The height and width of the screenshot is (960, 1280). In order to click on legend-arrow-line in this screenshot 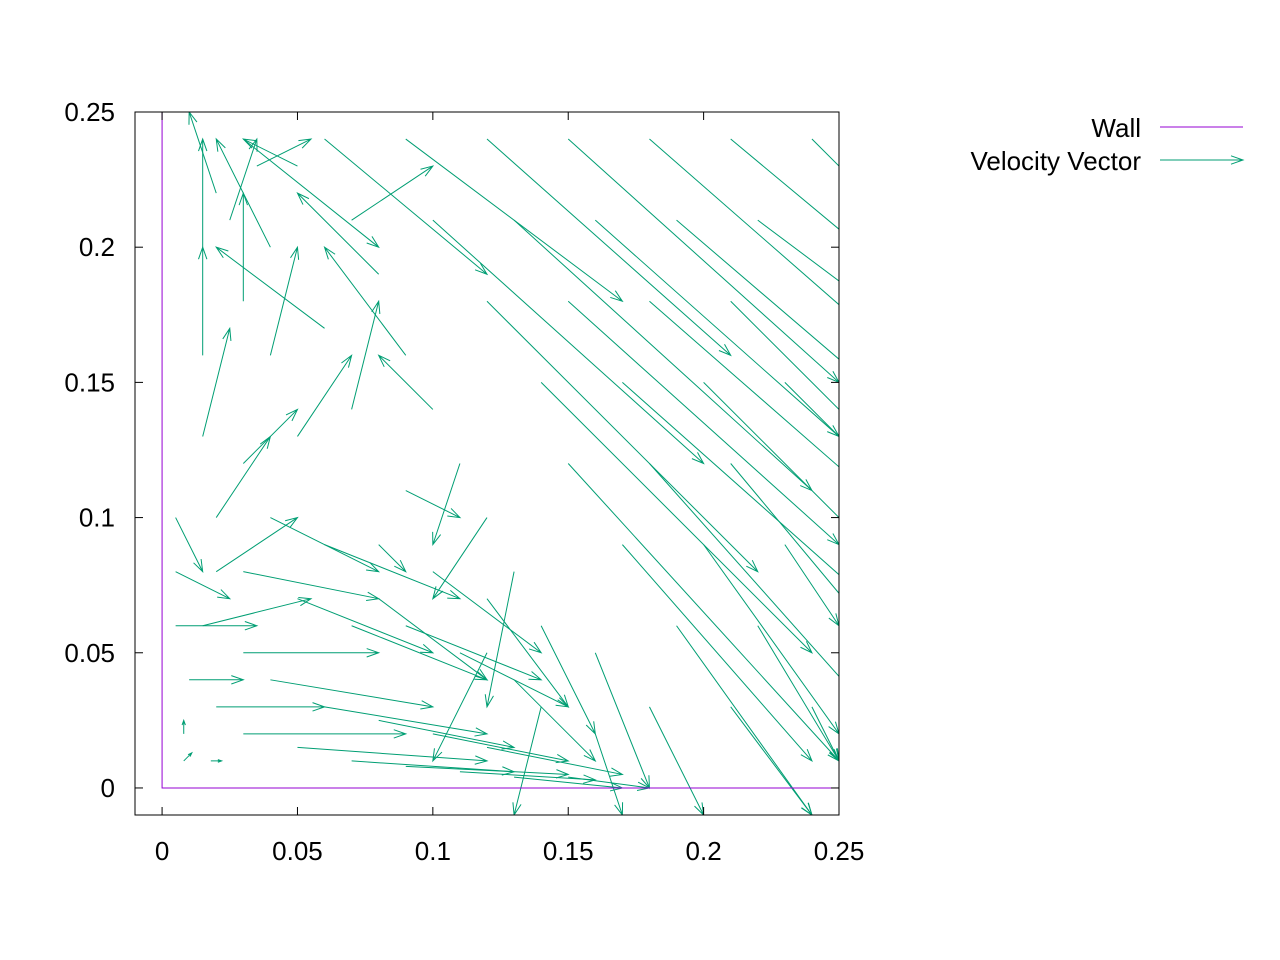, I will do `click(1202, 160)`.